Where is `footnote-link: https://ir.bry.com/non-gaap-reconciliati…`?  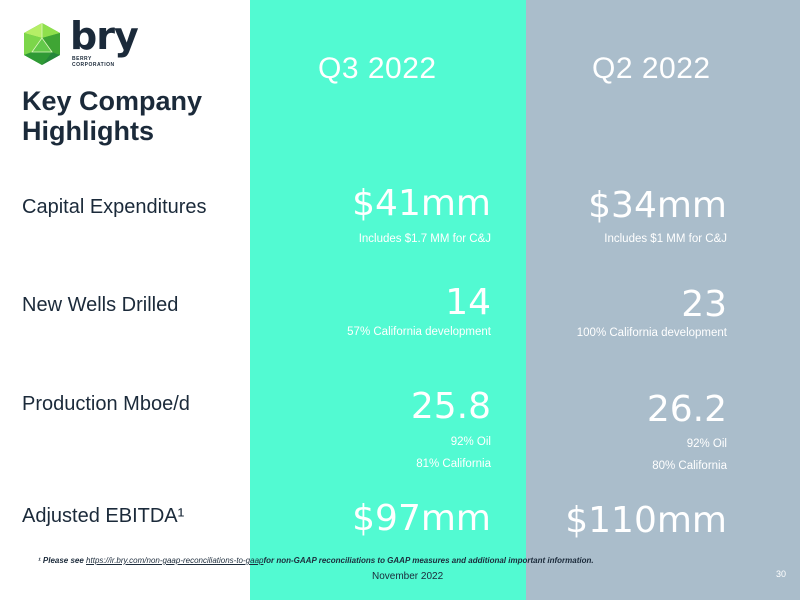
footnote-link: https://ir.bry.com/non-gaap-reconciliati… is located at coordinates (175, 560).